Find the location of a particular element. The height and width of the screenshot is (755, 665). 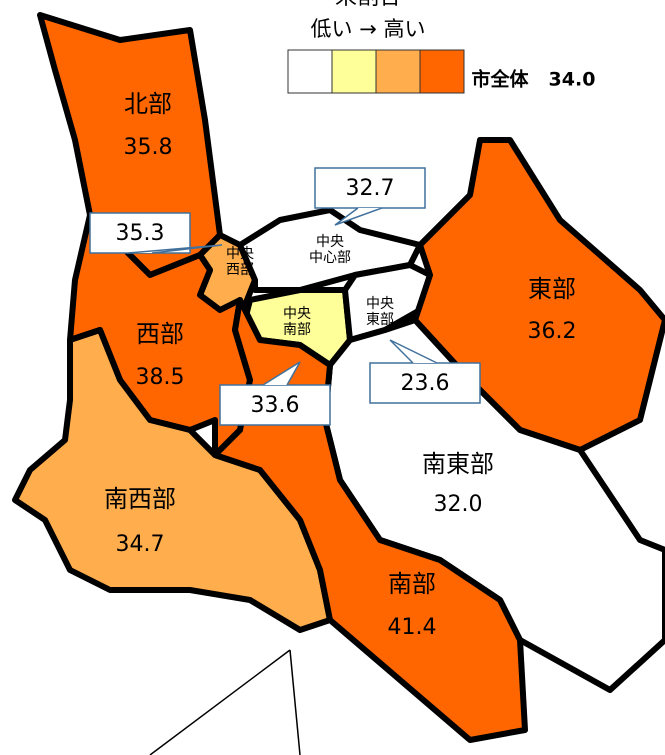

region-value: 32.7 is located at coordinates (370, 188).